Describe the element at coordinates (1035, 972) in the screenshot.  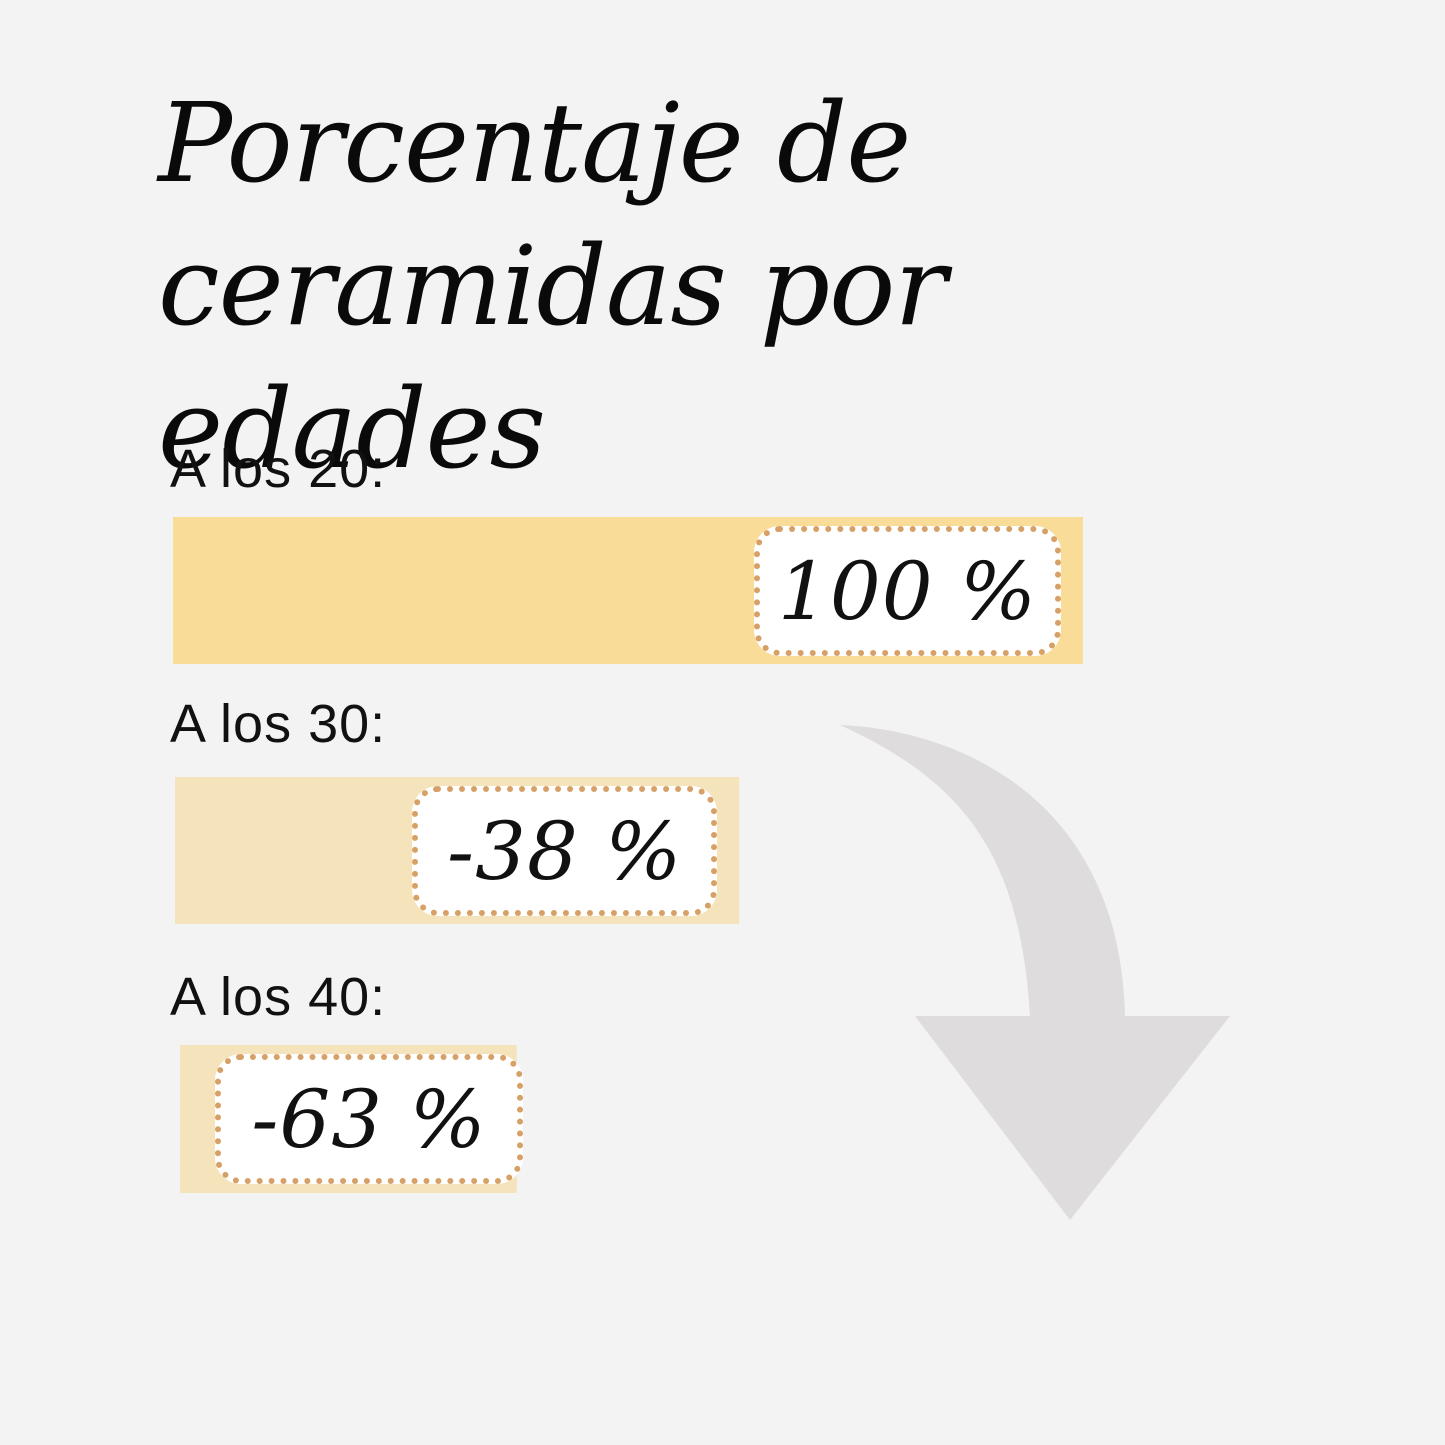
I see `down-arrow-shape` at that location.